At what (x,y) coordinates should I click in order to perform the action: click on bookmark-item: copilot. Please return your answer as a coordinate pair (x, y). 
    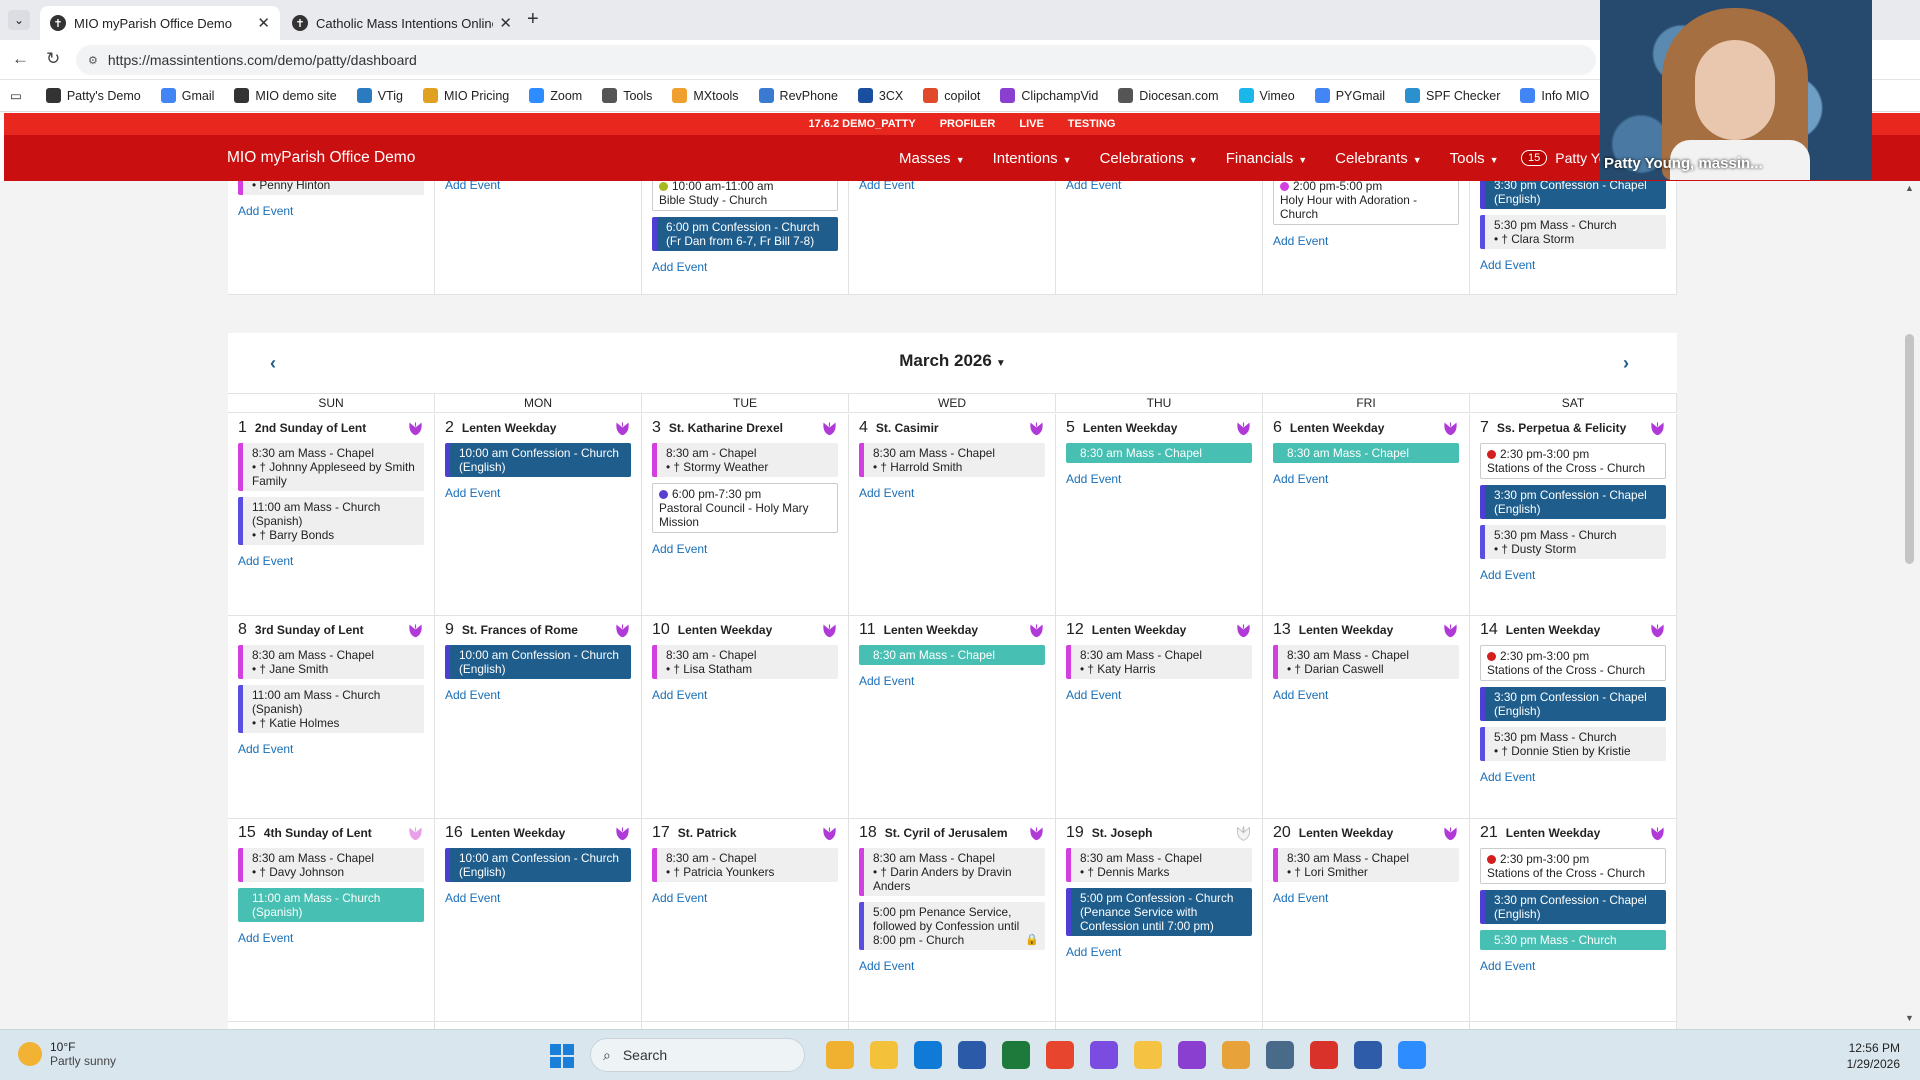
    Looking at the image, I should click on (951, 95).